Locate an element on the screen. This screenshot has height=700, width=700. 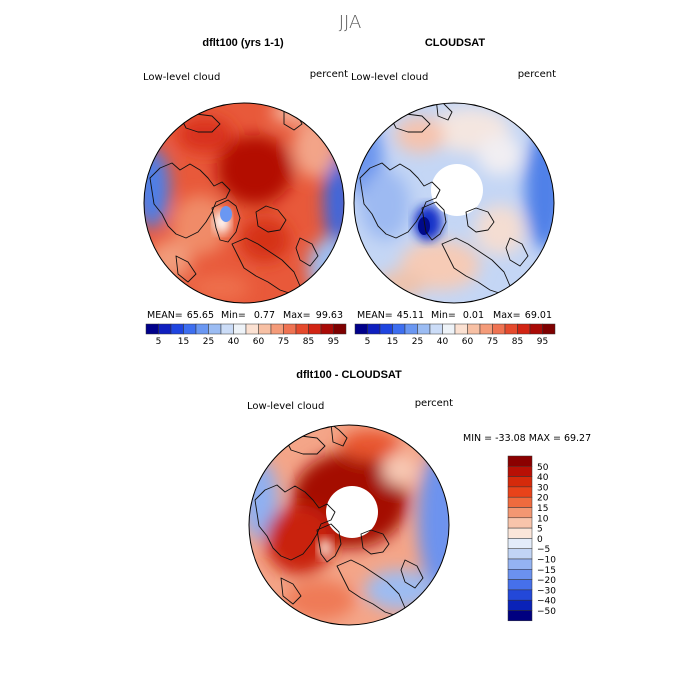
colorbar-tick-label: 0 is located at coordinates (540, 540).